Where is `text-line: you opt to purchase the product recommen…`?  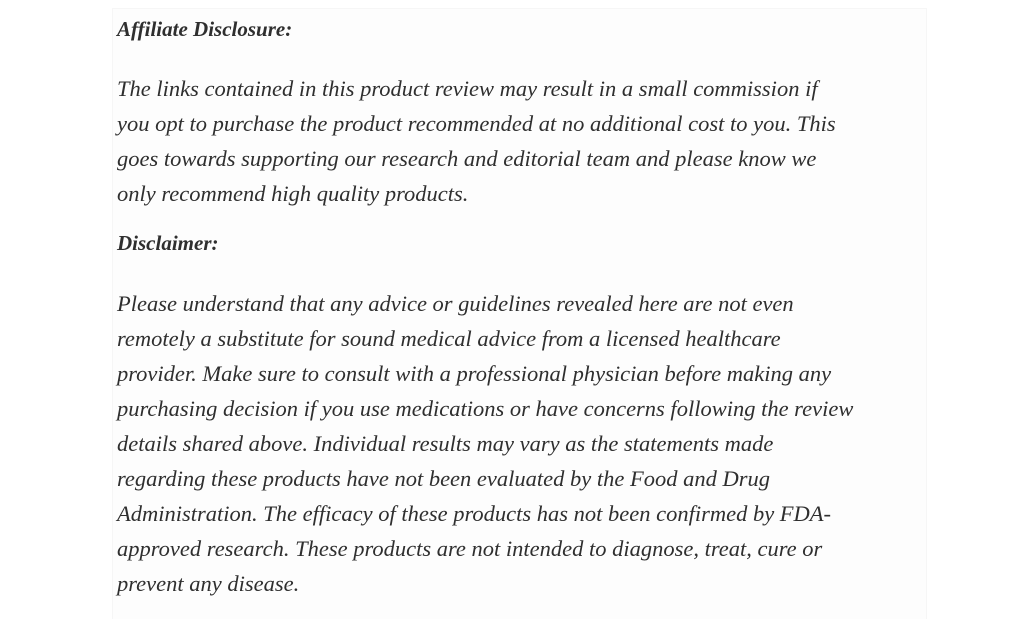 text-line: you opt to purchase the product recommen… is located at coordinates (476, 123).